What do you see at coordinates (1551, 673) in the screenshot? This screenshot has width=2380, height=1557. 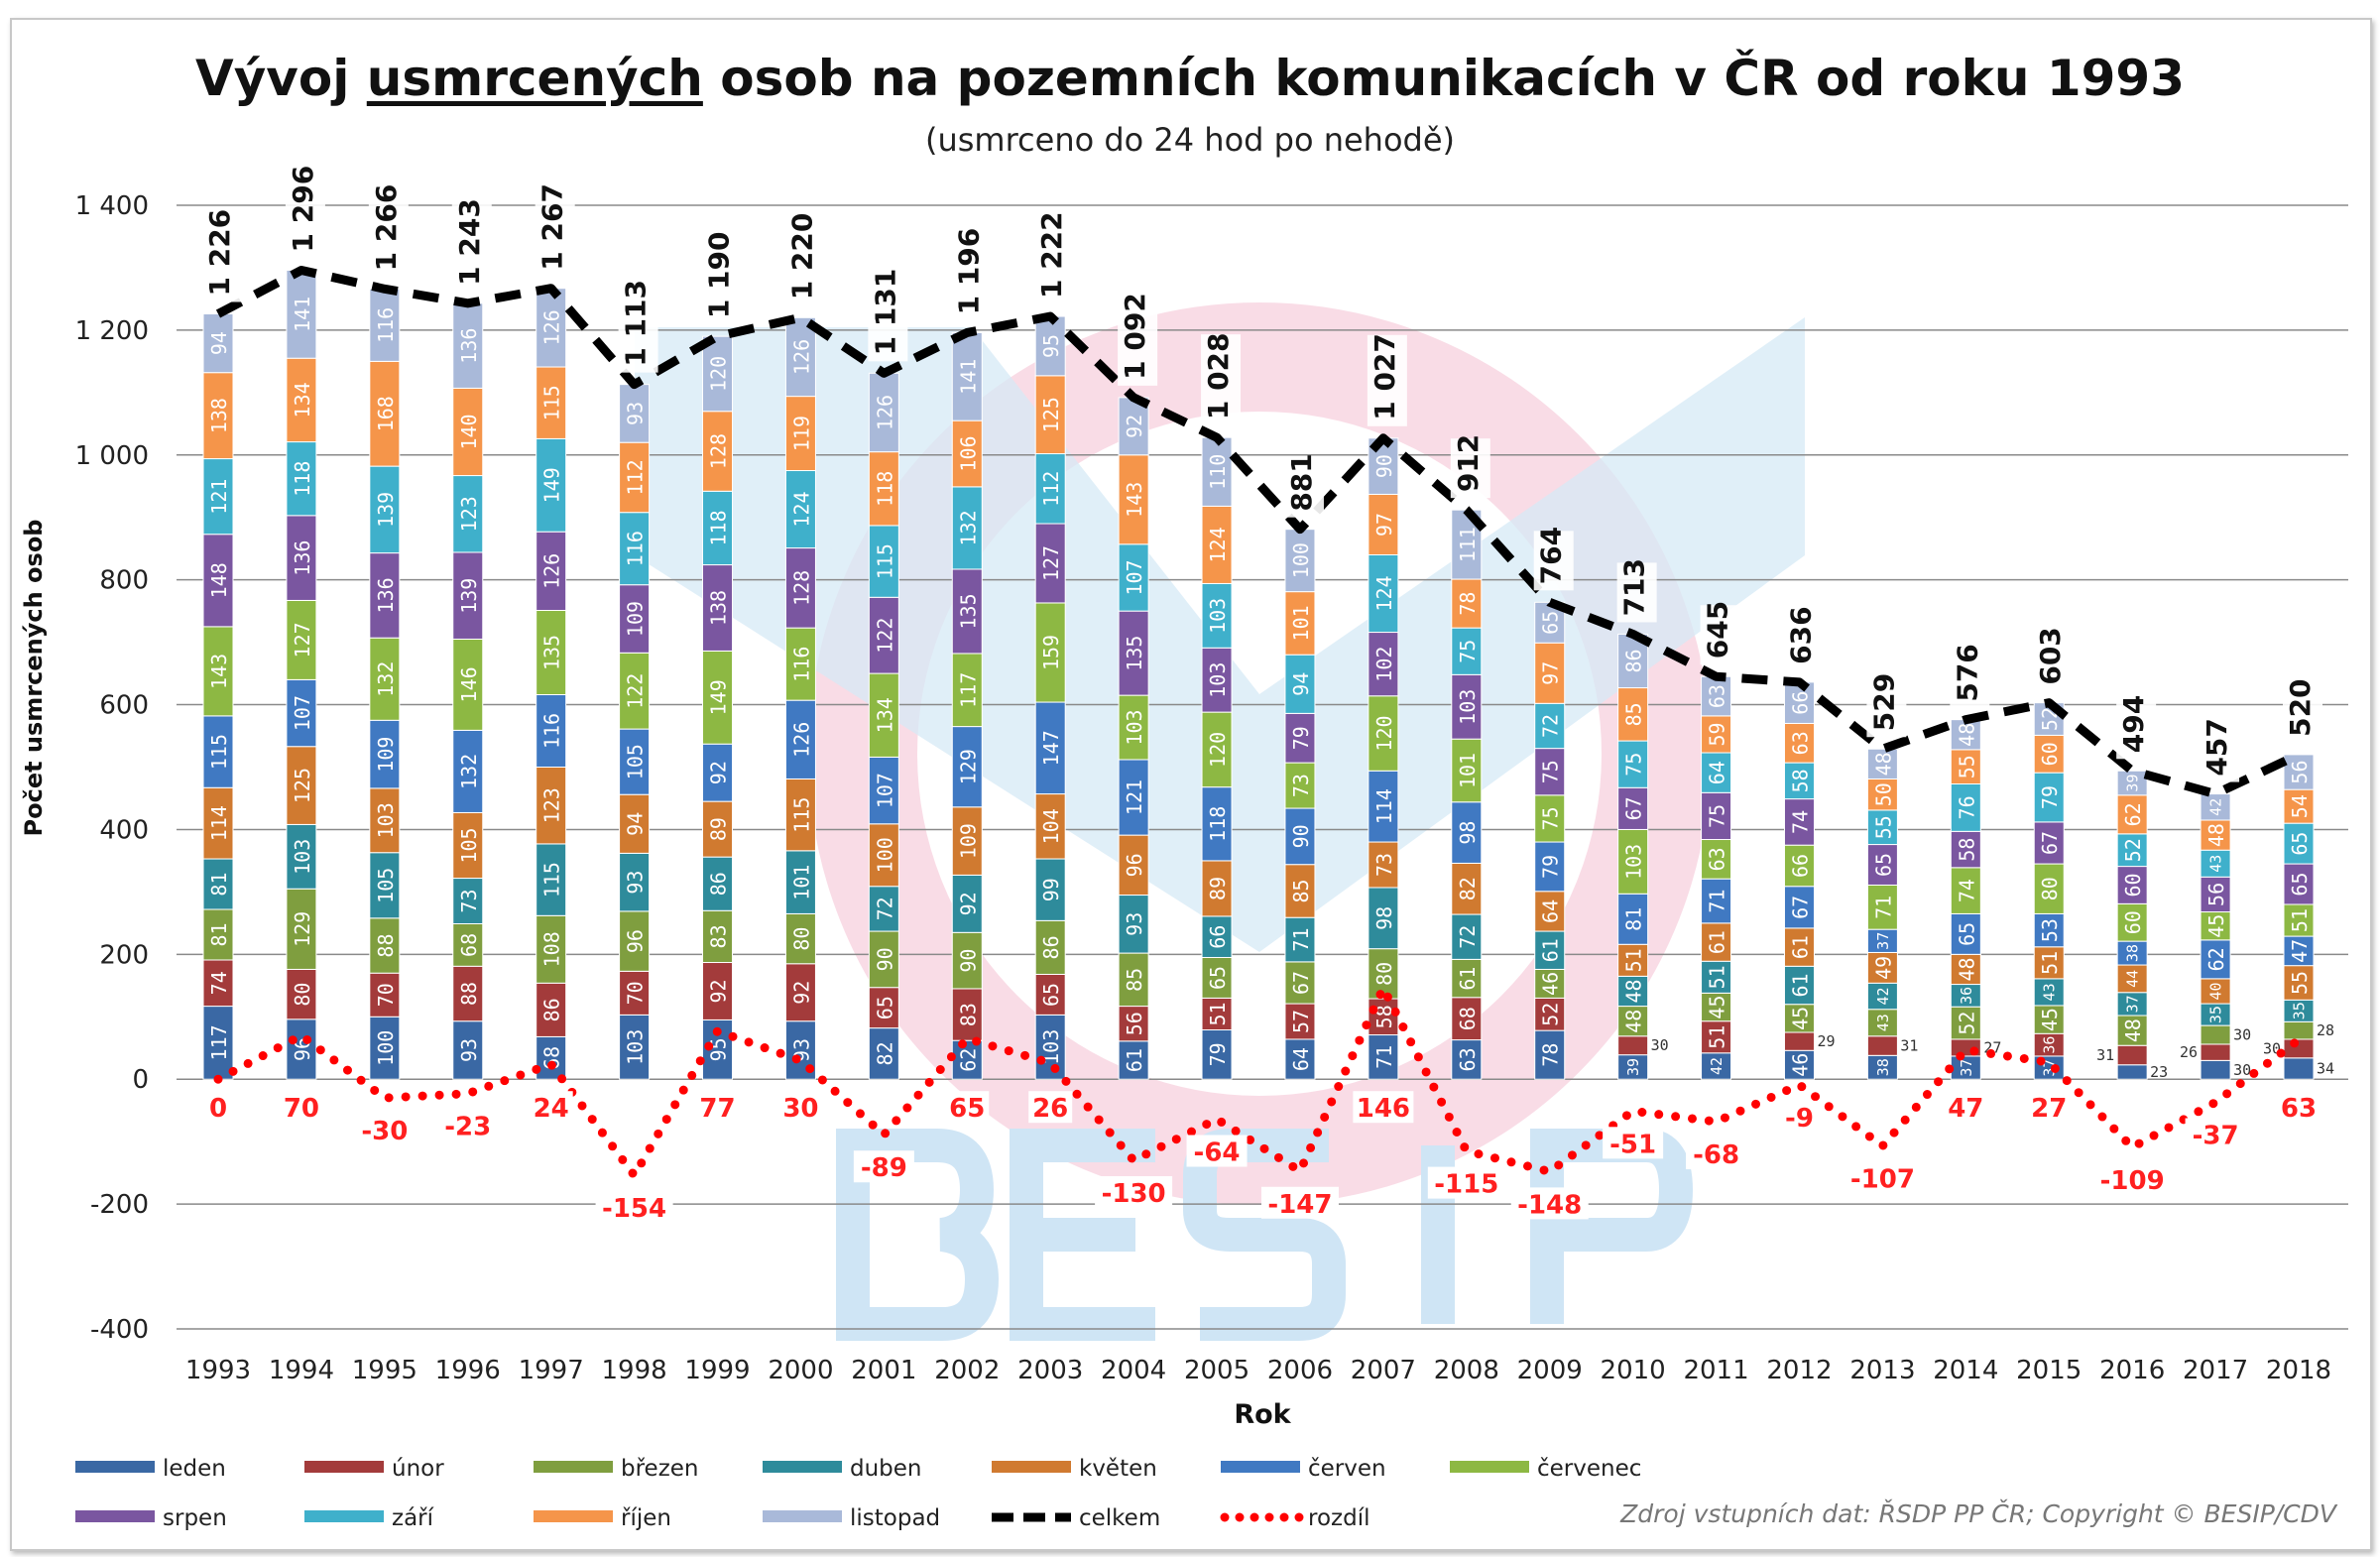 I see `bar-segment-label: 97` at bounding box center [1551, 673].